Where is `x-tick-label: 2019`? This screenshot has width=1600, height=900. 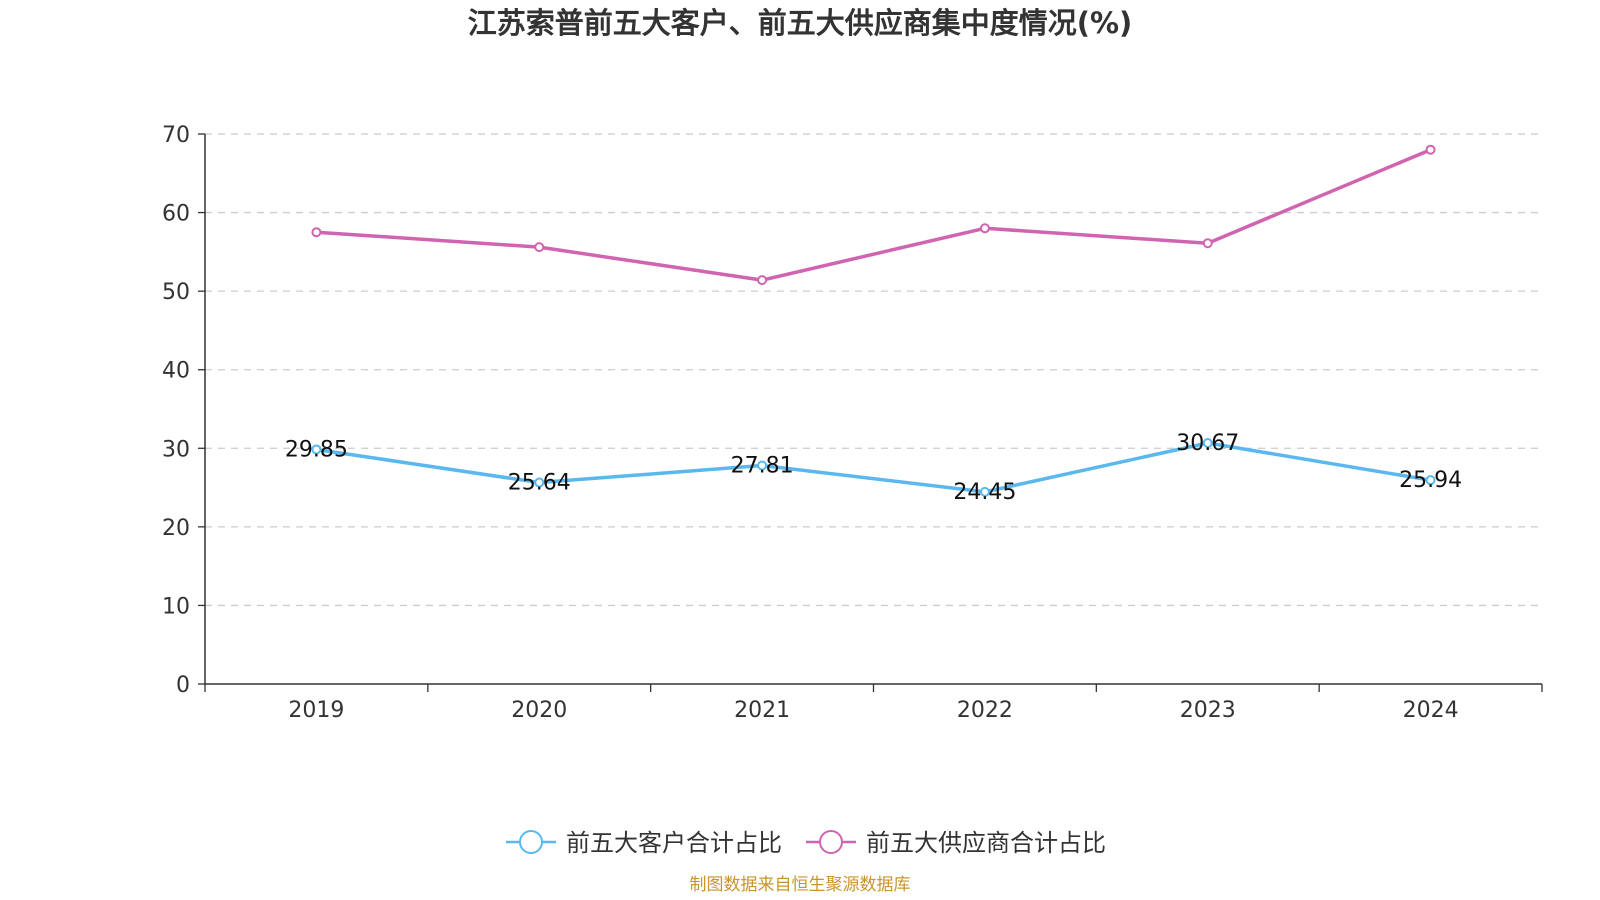
x-tick-label: 2019 is located at coordinates (316, 710).